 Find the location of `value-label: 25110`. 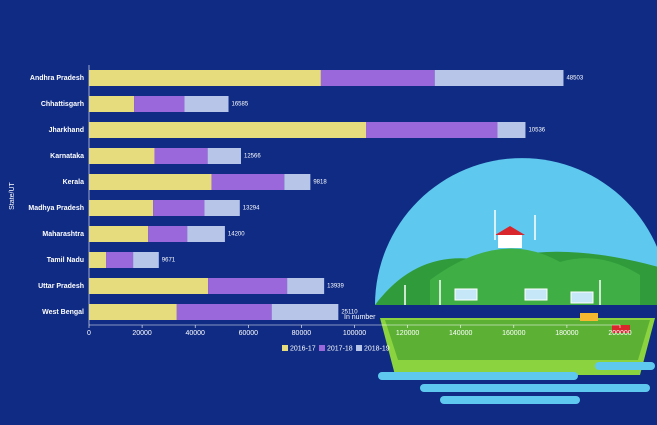

value-label: 25110 is located at coordinates (349, 313).